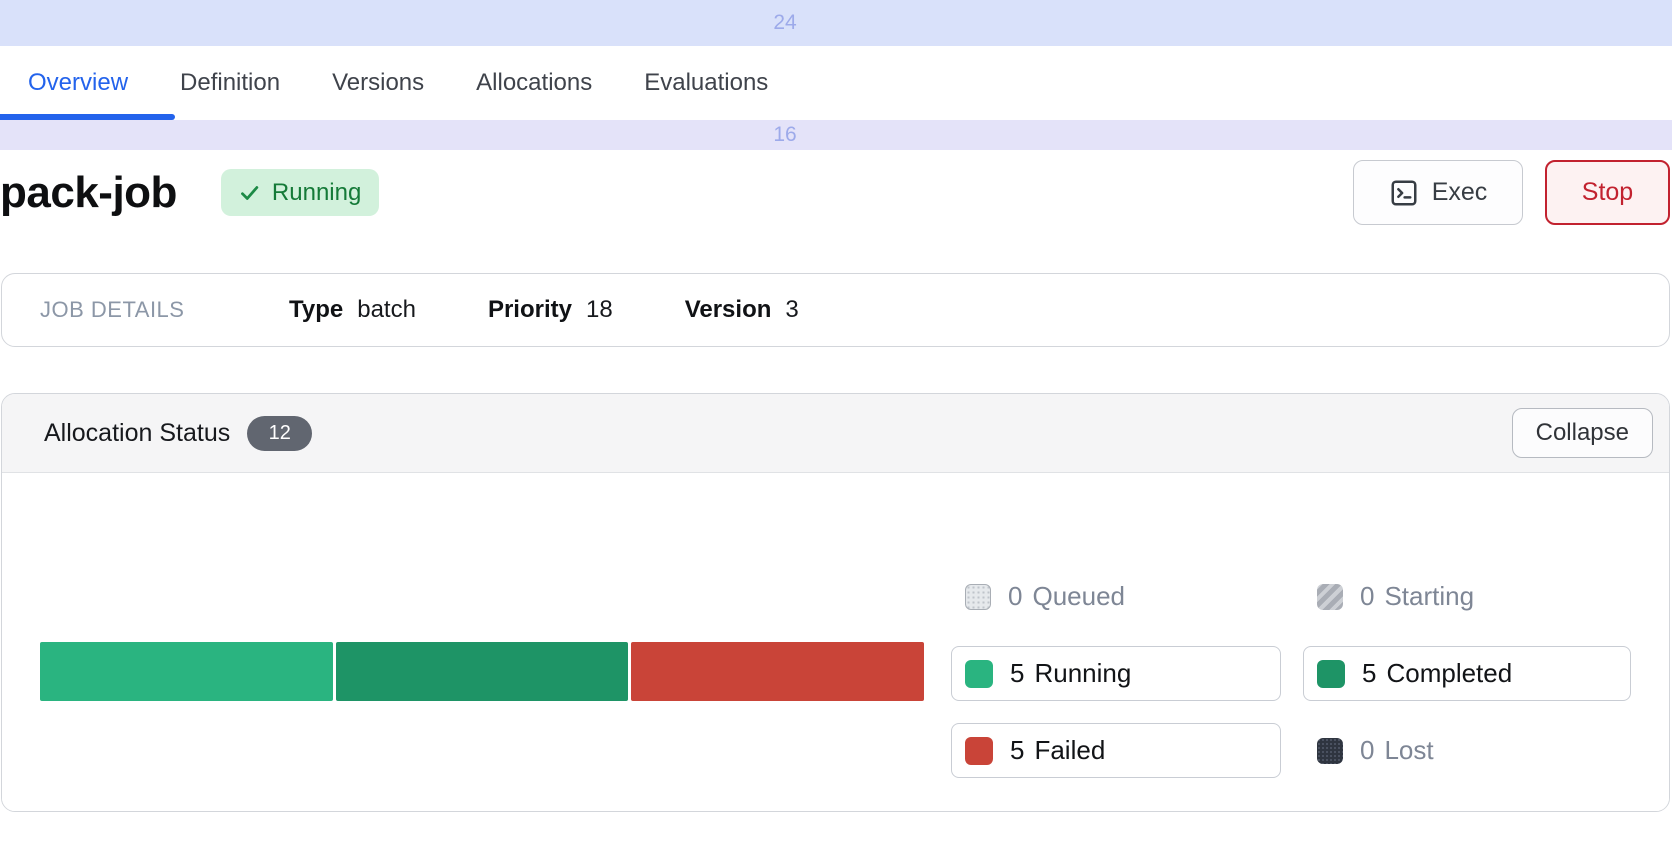  What do you see at coordinates (728, 309) in the screenshot?
I see `field-label: Version` at bounding box center [728, 309].